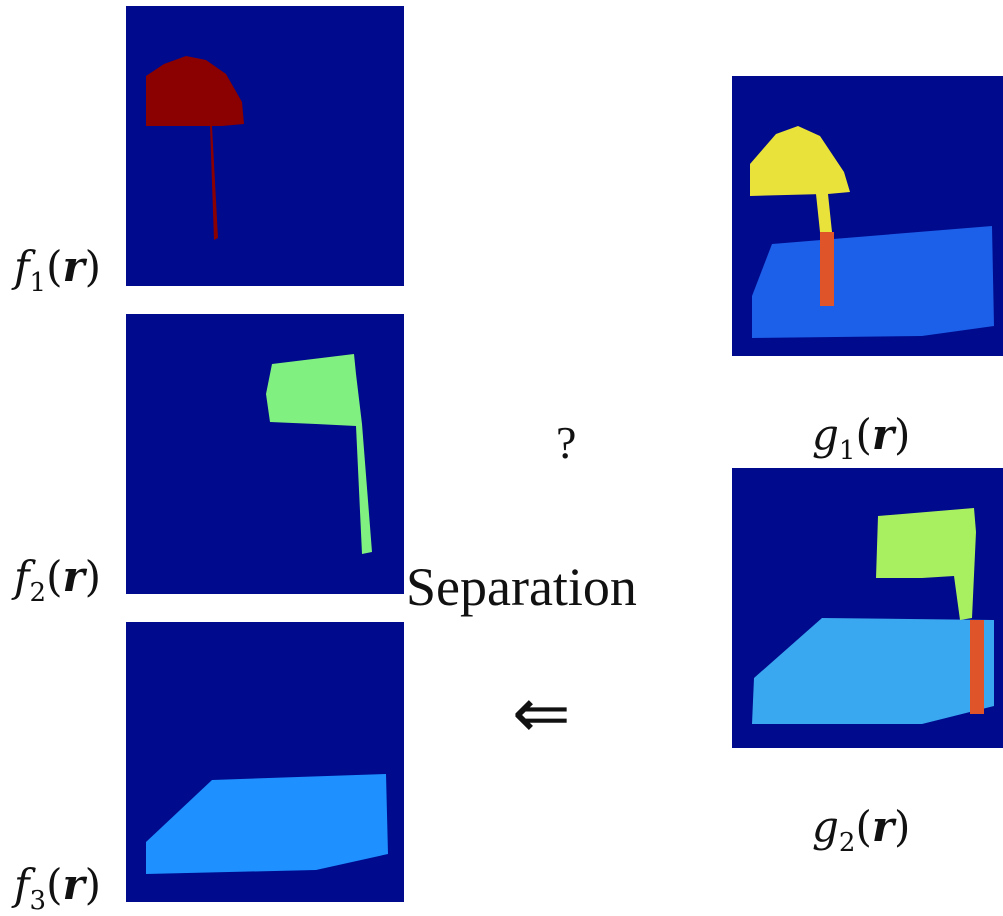  I want to click on g1-slab-shape, so click(873, 282).